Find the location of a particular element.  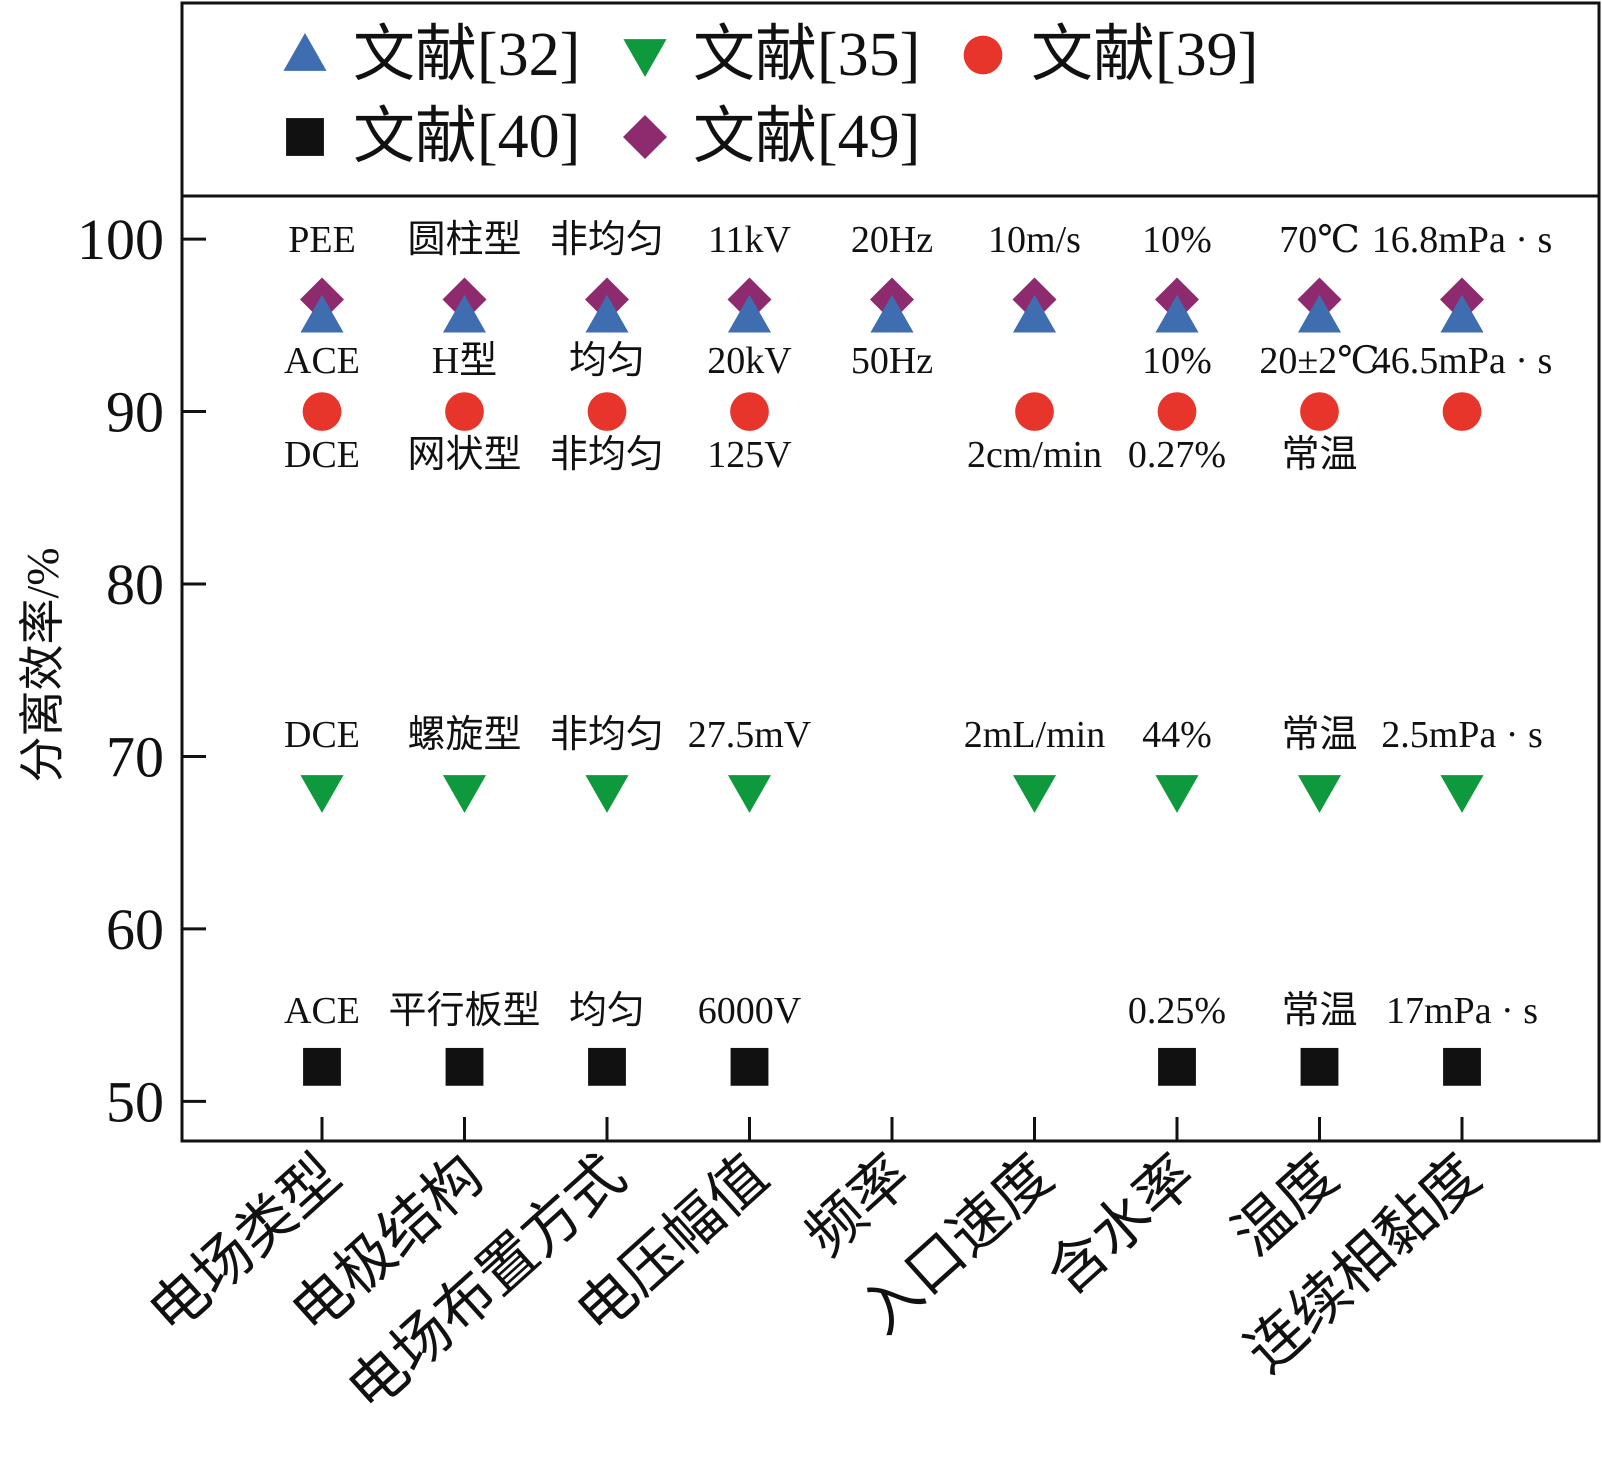

legend-marker-triangle-up is located at coordinates (305, 52).